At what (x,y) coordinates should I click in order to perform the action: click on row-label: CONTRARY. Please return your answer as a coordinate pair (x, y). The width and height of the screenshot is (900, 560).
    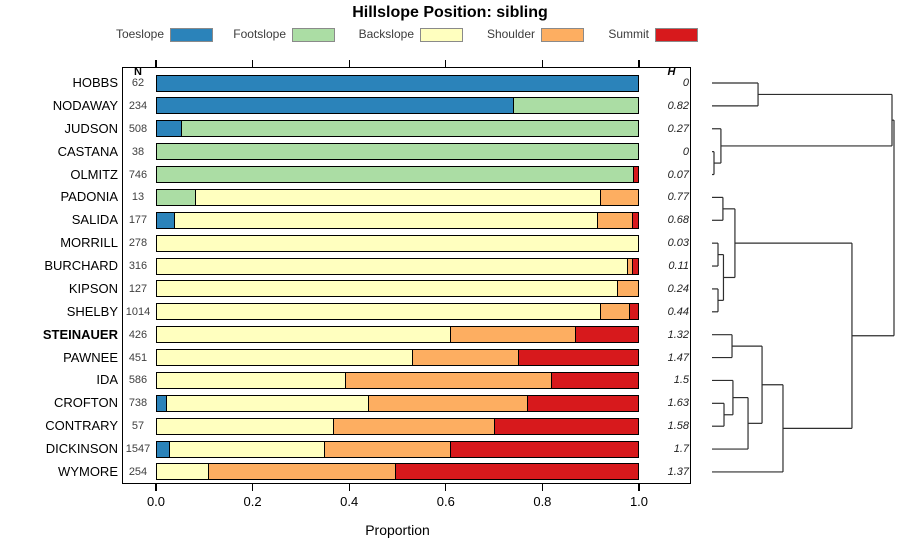
    Looking at the image, I should click on (81, 426).